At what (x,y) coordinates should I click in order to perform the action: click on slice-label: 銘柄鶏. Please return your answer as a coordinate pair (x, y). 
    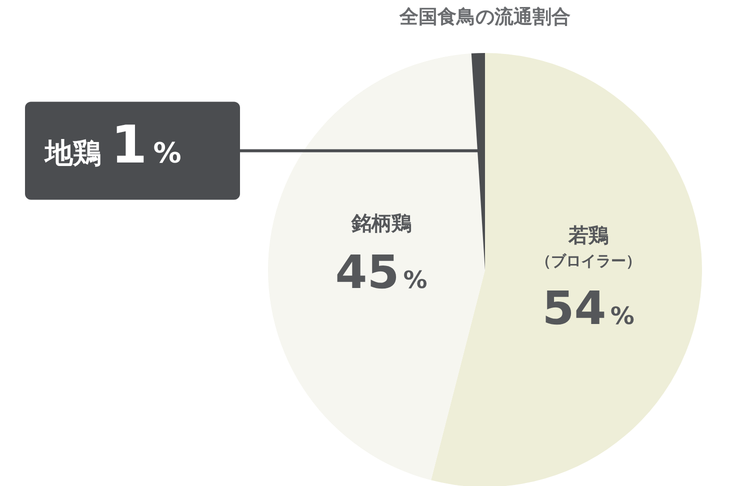
    Looking at the image, I should click on (381, 223).